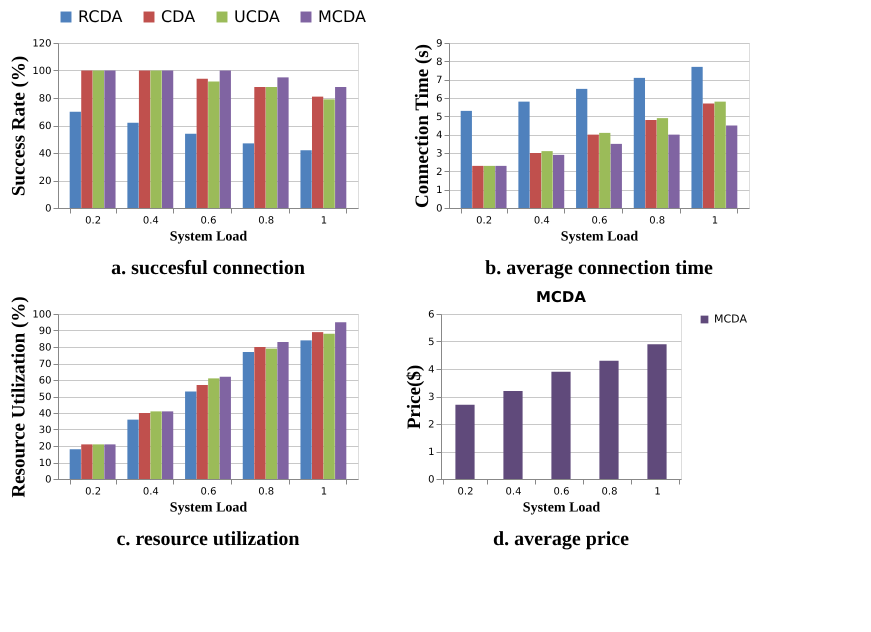 The width and height of the screenshot is (871, 632). I want to click on y-tick-label: 2, so click(439, 172).